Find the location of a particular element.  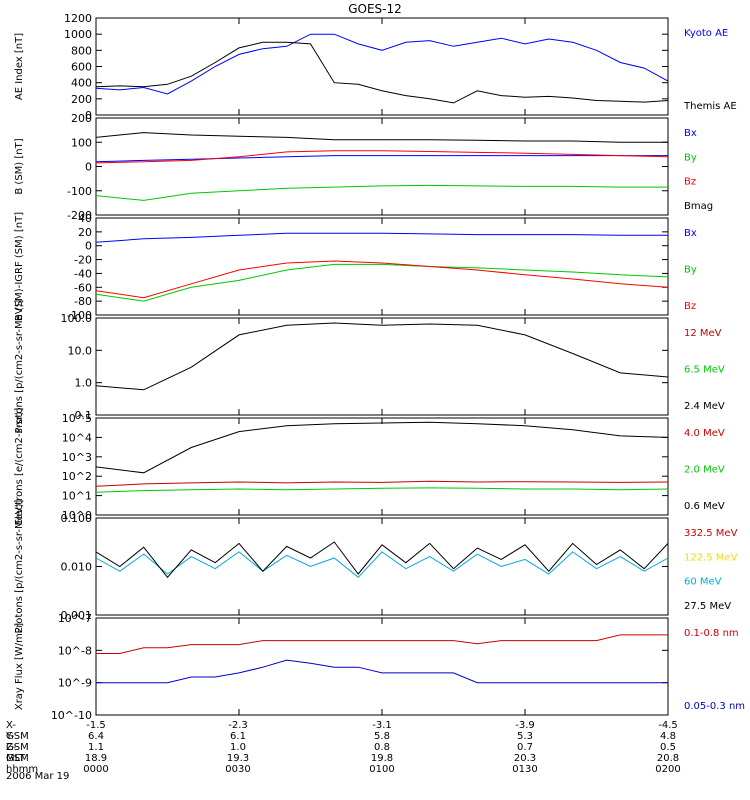

ytick-label: 1200 is located at coordinates (78, 18).